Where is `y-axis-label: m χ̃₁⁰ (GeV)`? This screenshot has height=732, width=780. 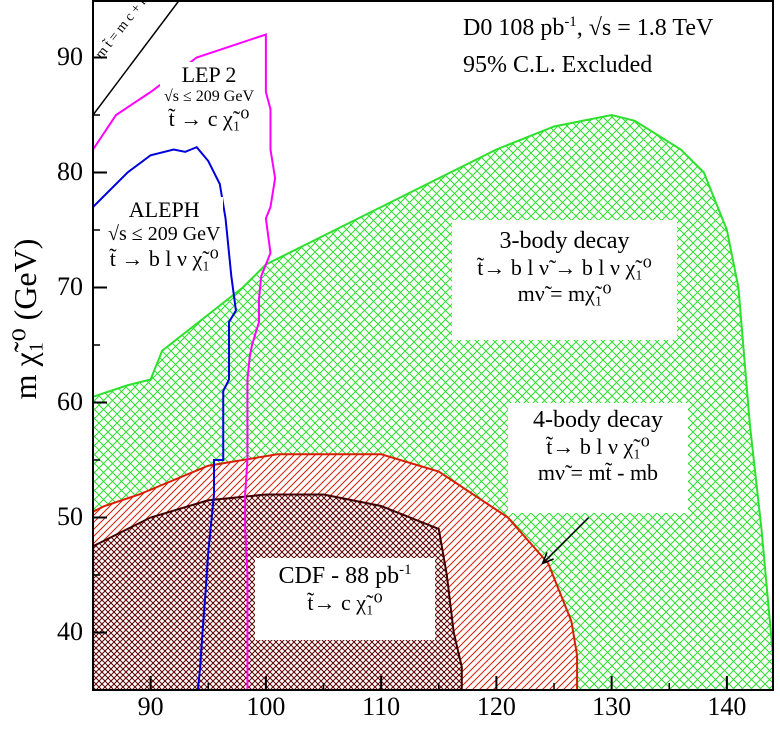
y-axis-label: m χ̃₁⁰ (GeV) is located at coordinates (25, 319).